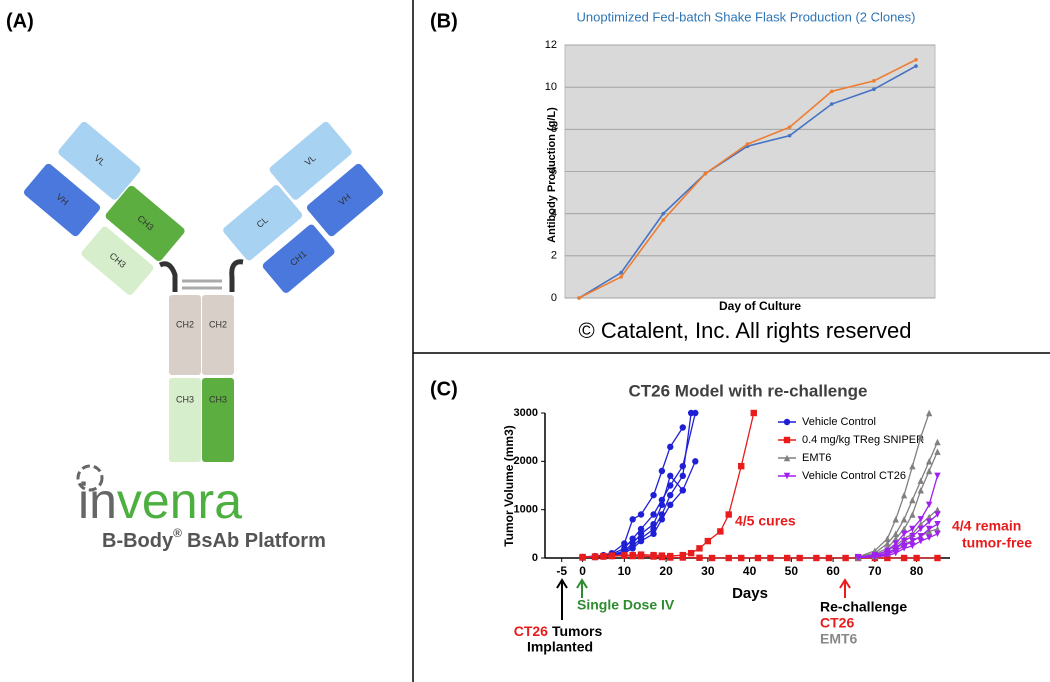  What do you see at coordinates (201, 508) in the screenshot?
I see `logo: invenra B-Body® BsAb Platform` at bounding box center [201, 508].